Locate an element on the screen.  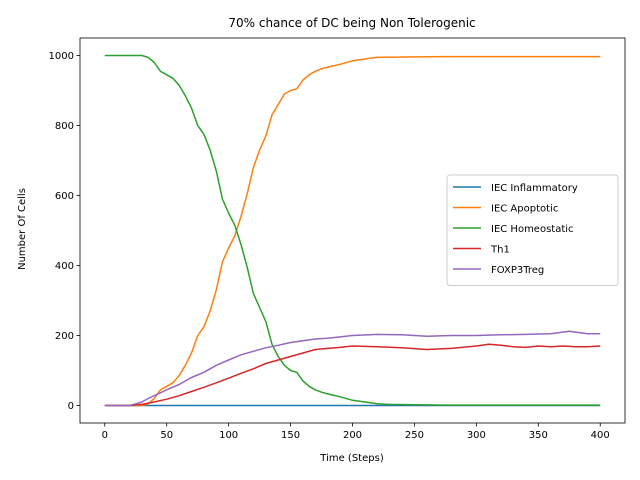
legend-label-0: IEC Inflammatory is located at coordinates (534, 188).